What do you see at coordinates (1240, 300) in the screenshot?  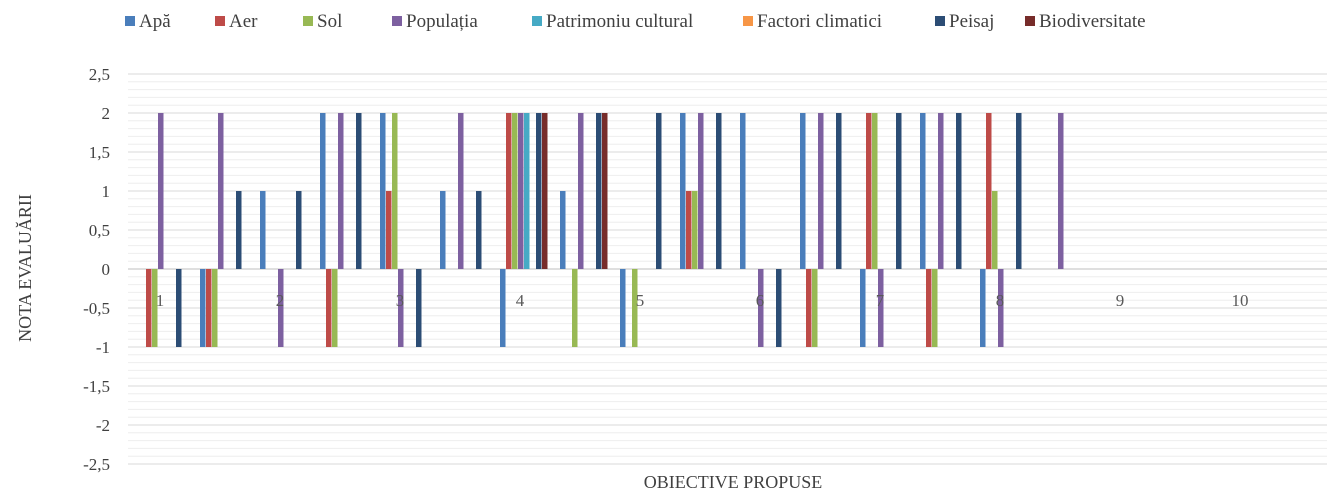 I see `category-label: 10` at bounding box center [1240, 300].